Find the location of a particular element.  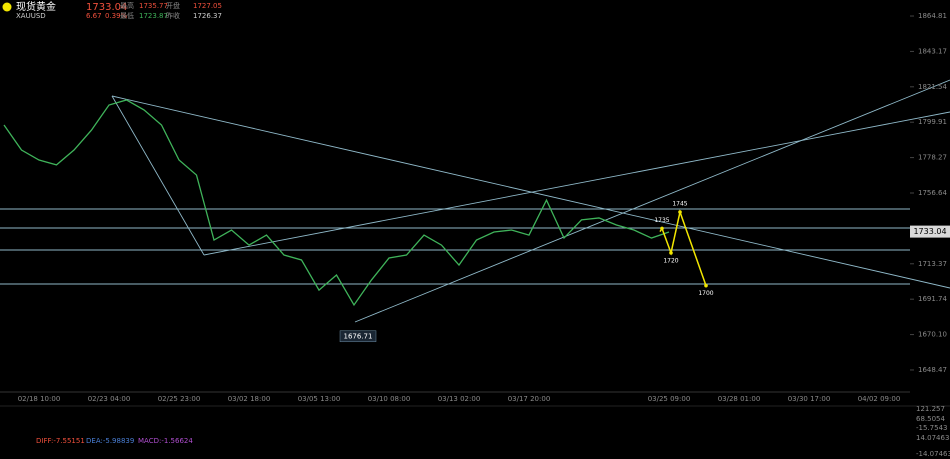

indicator-axis-label: 68.5054 is located at coordinates (930, 419).